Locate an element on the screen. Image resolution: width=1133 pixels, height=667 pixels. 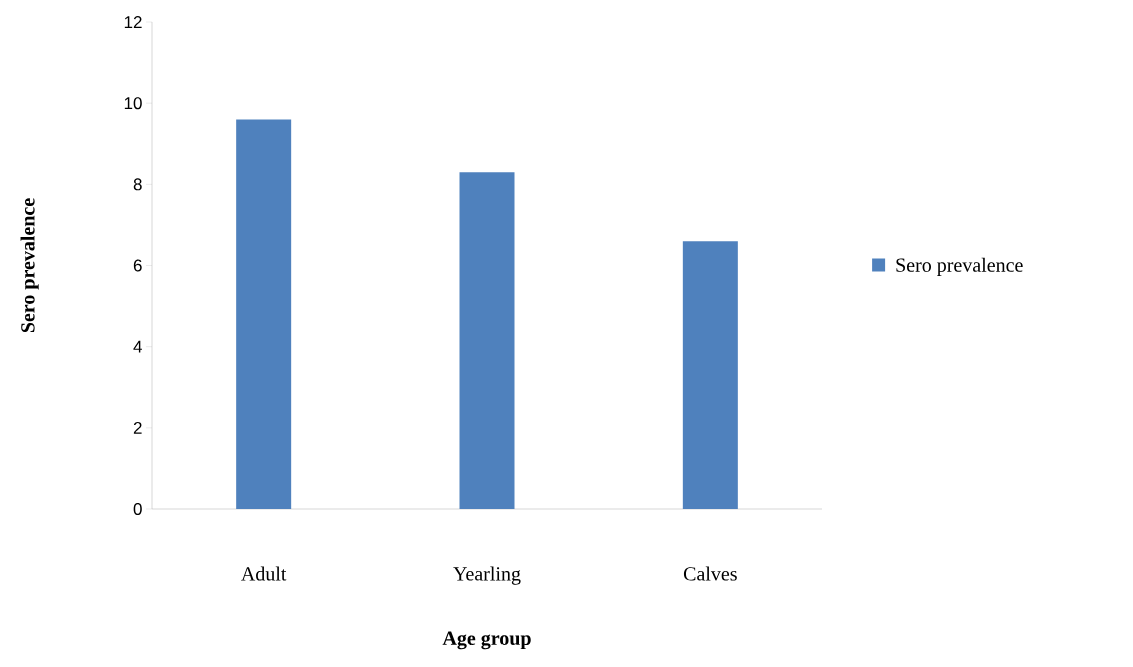
y-tick-label: 8 is located at coordinates (137, 184).